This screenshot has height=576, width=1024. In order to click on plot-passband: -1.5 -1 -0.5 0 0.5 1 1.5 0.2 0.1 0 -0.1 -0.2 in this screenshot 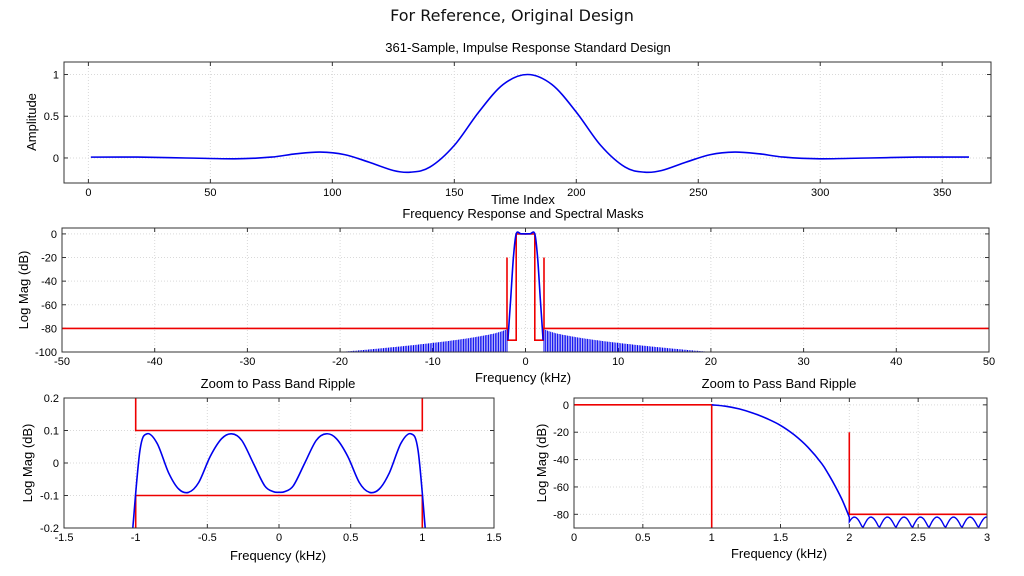, I will do `click(271, 468)`.